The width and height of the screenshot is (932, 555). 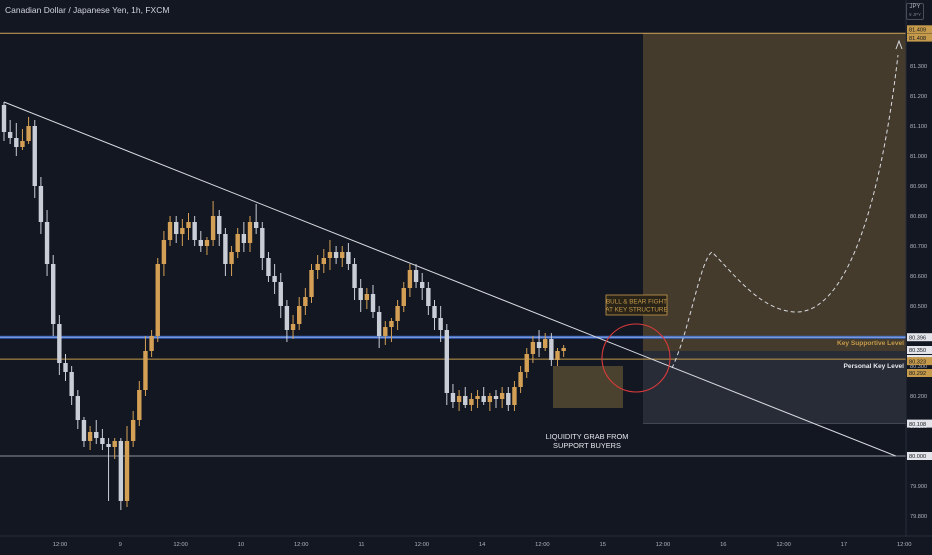 I want to click on liquidity-zone, so click(x=588, y=387).